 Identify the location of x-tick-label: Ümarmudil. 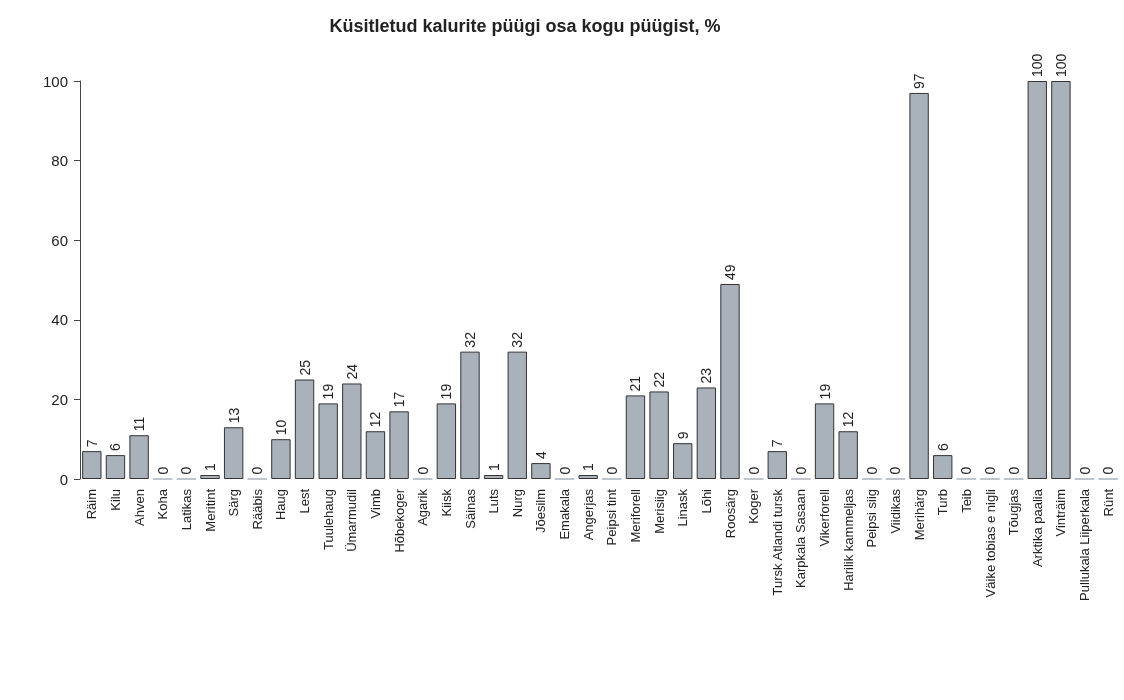
(352, 520).